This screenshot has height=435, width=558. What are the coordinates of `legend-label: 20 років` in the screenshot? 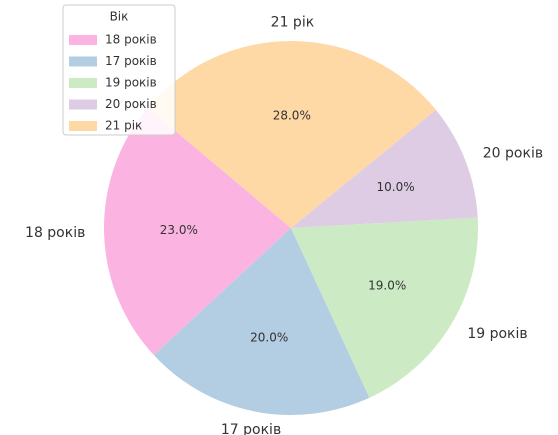 It's located at (131, 104).